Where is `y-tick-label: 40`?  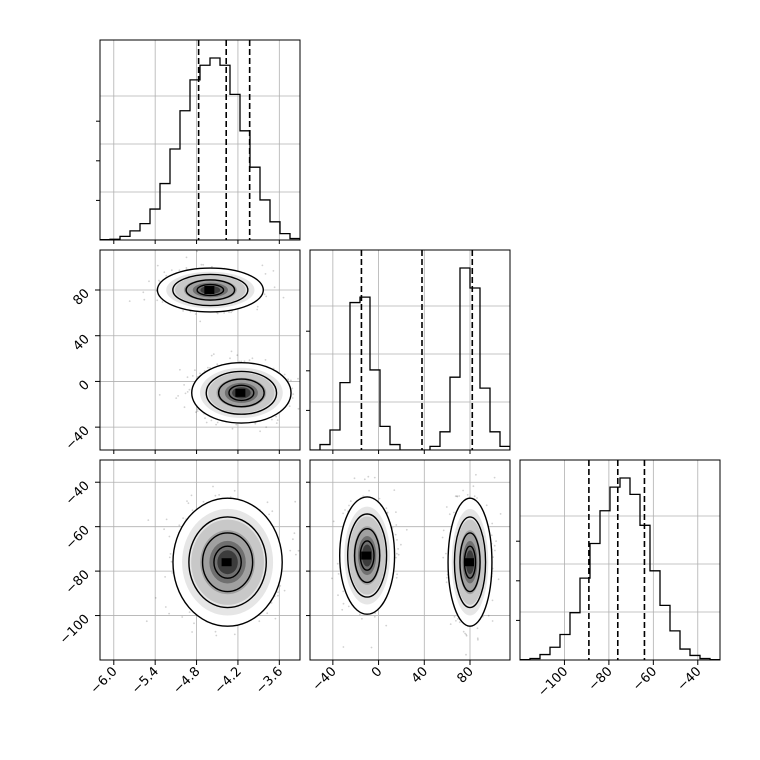 y-tick-label: 40 is located at coordinates (82, 343).